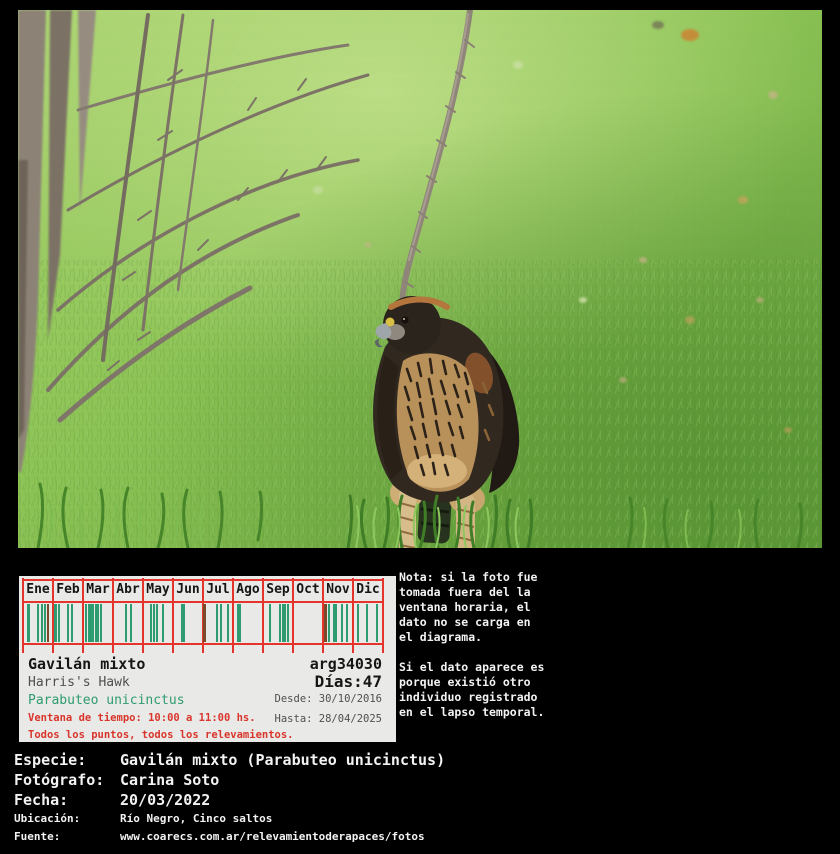 The image size is (840, 854). Describe the element at coordinates (482, 410) in the screenshot. I see `hawk-wing` at that location.